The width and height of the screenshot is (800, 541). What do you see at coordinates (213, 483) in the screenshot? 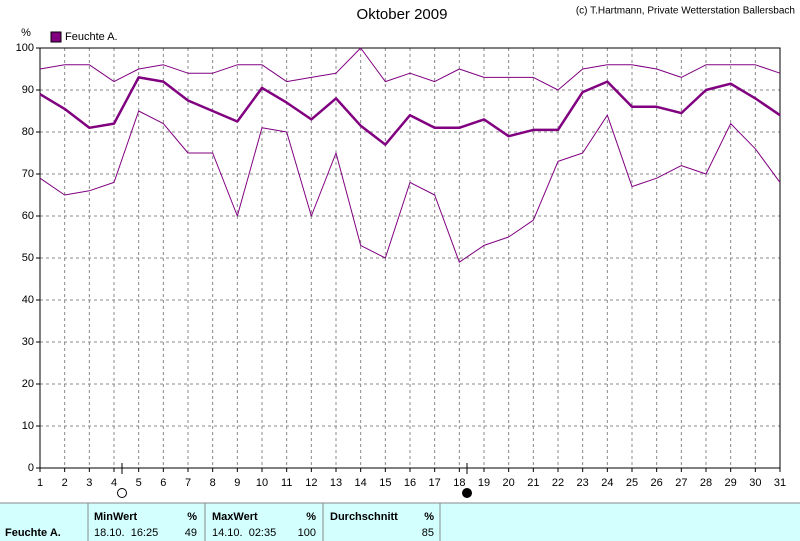
I see `x-tick-label: 8` at bounding box center [213, 483].